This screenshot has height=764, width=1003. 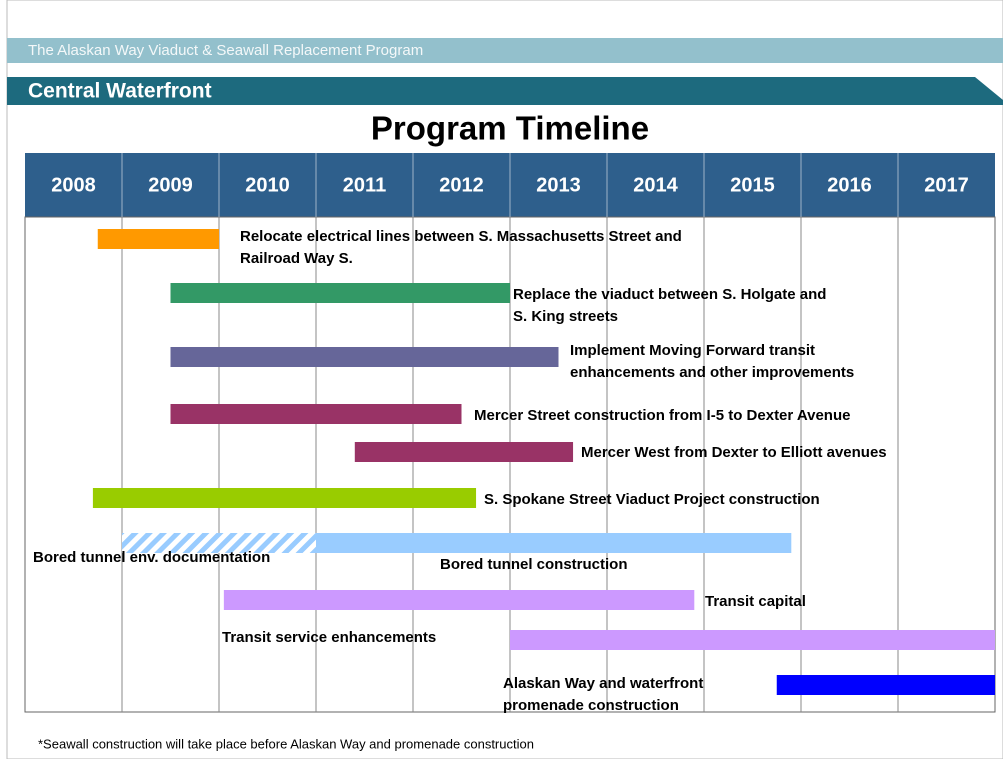 What do you see at coordinates (329, 637) in the screenshot?
I see `task-label: Transit service enhancements` at bounding box center [329, 637].